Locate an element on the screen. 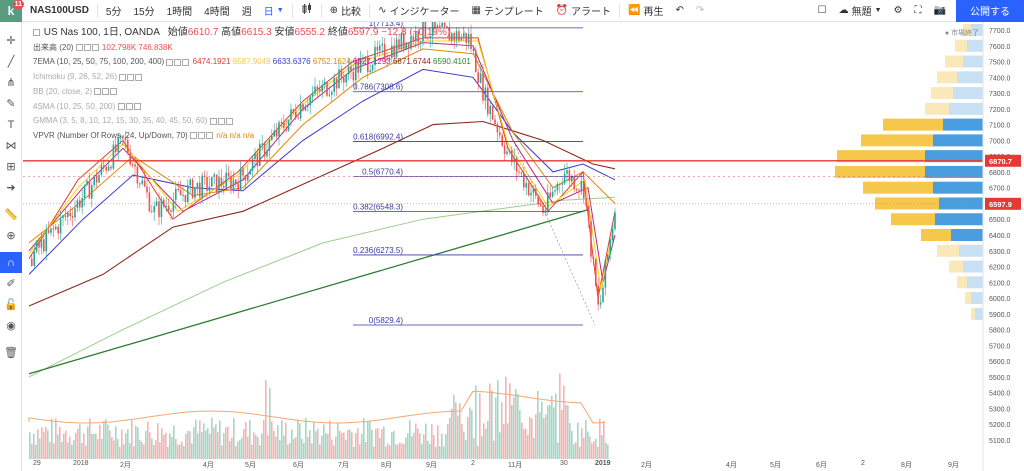 This screenshot has height=471, width=1024. magnet-tool: ∩ is located at coordinates (11, 262).